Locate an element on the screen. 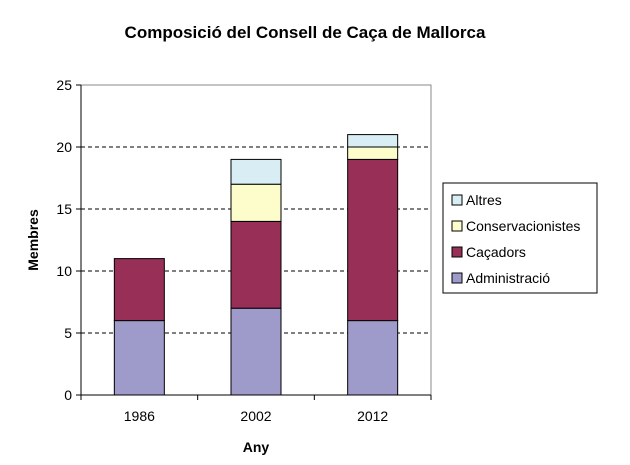 This screenshot has width=630, height=465. legend-swatch-ca-adors is located at coordinates (457, 252).